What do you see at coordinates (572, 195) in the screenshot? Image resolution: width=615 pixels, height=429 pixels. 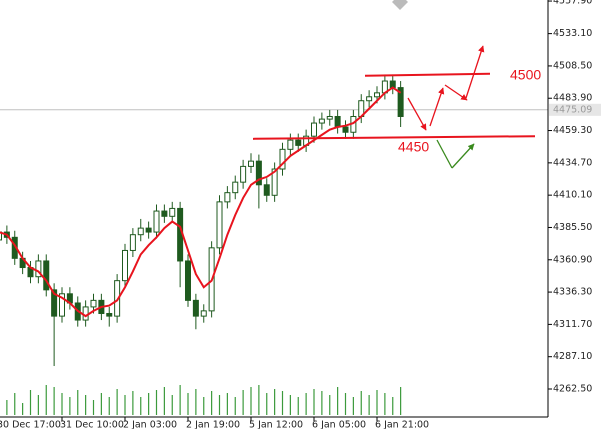 I see `y-tick-label: 4410.10` at bounding box center [572, 195].